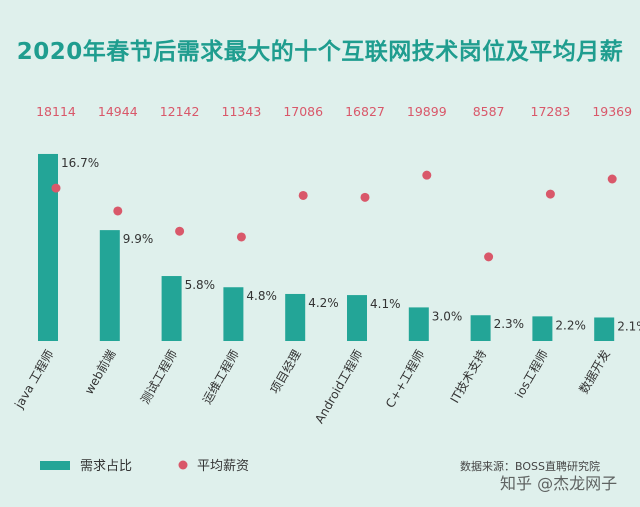 The image size is (640, 507). I want to click on watermark: 知乎 @杰龙网子, so click(559, 483).